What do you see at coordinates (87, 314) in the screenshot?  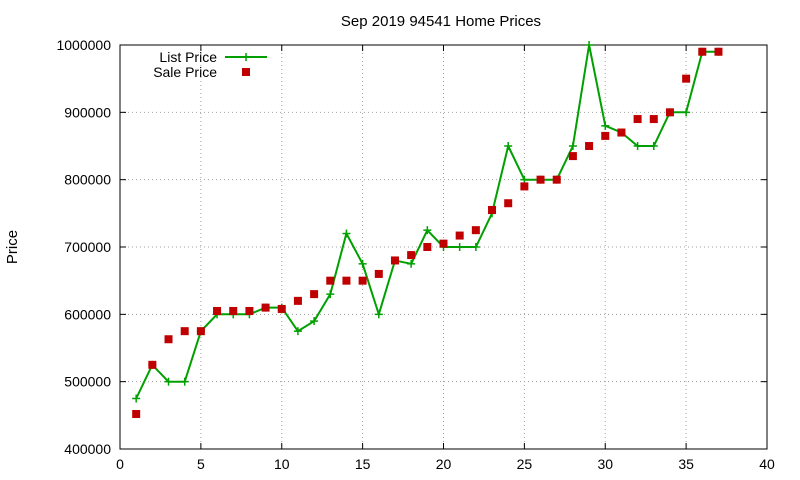 I see `y-tick-label: 600000` at bounding box center [87, 314].